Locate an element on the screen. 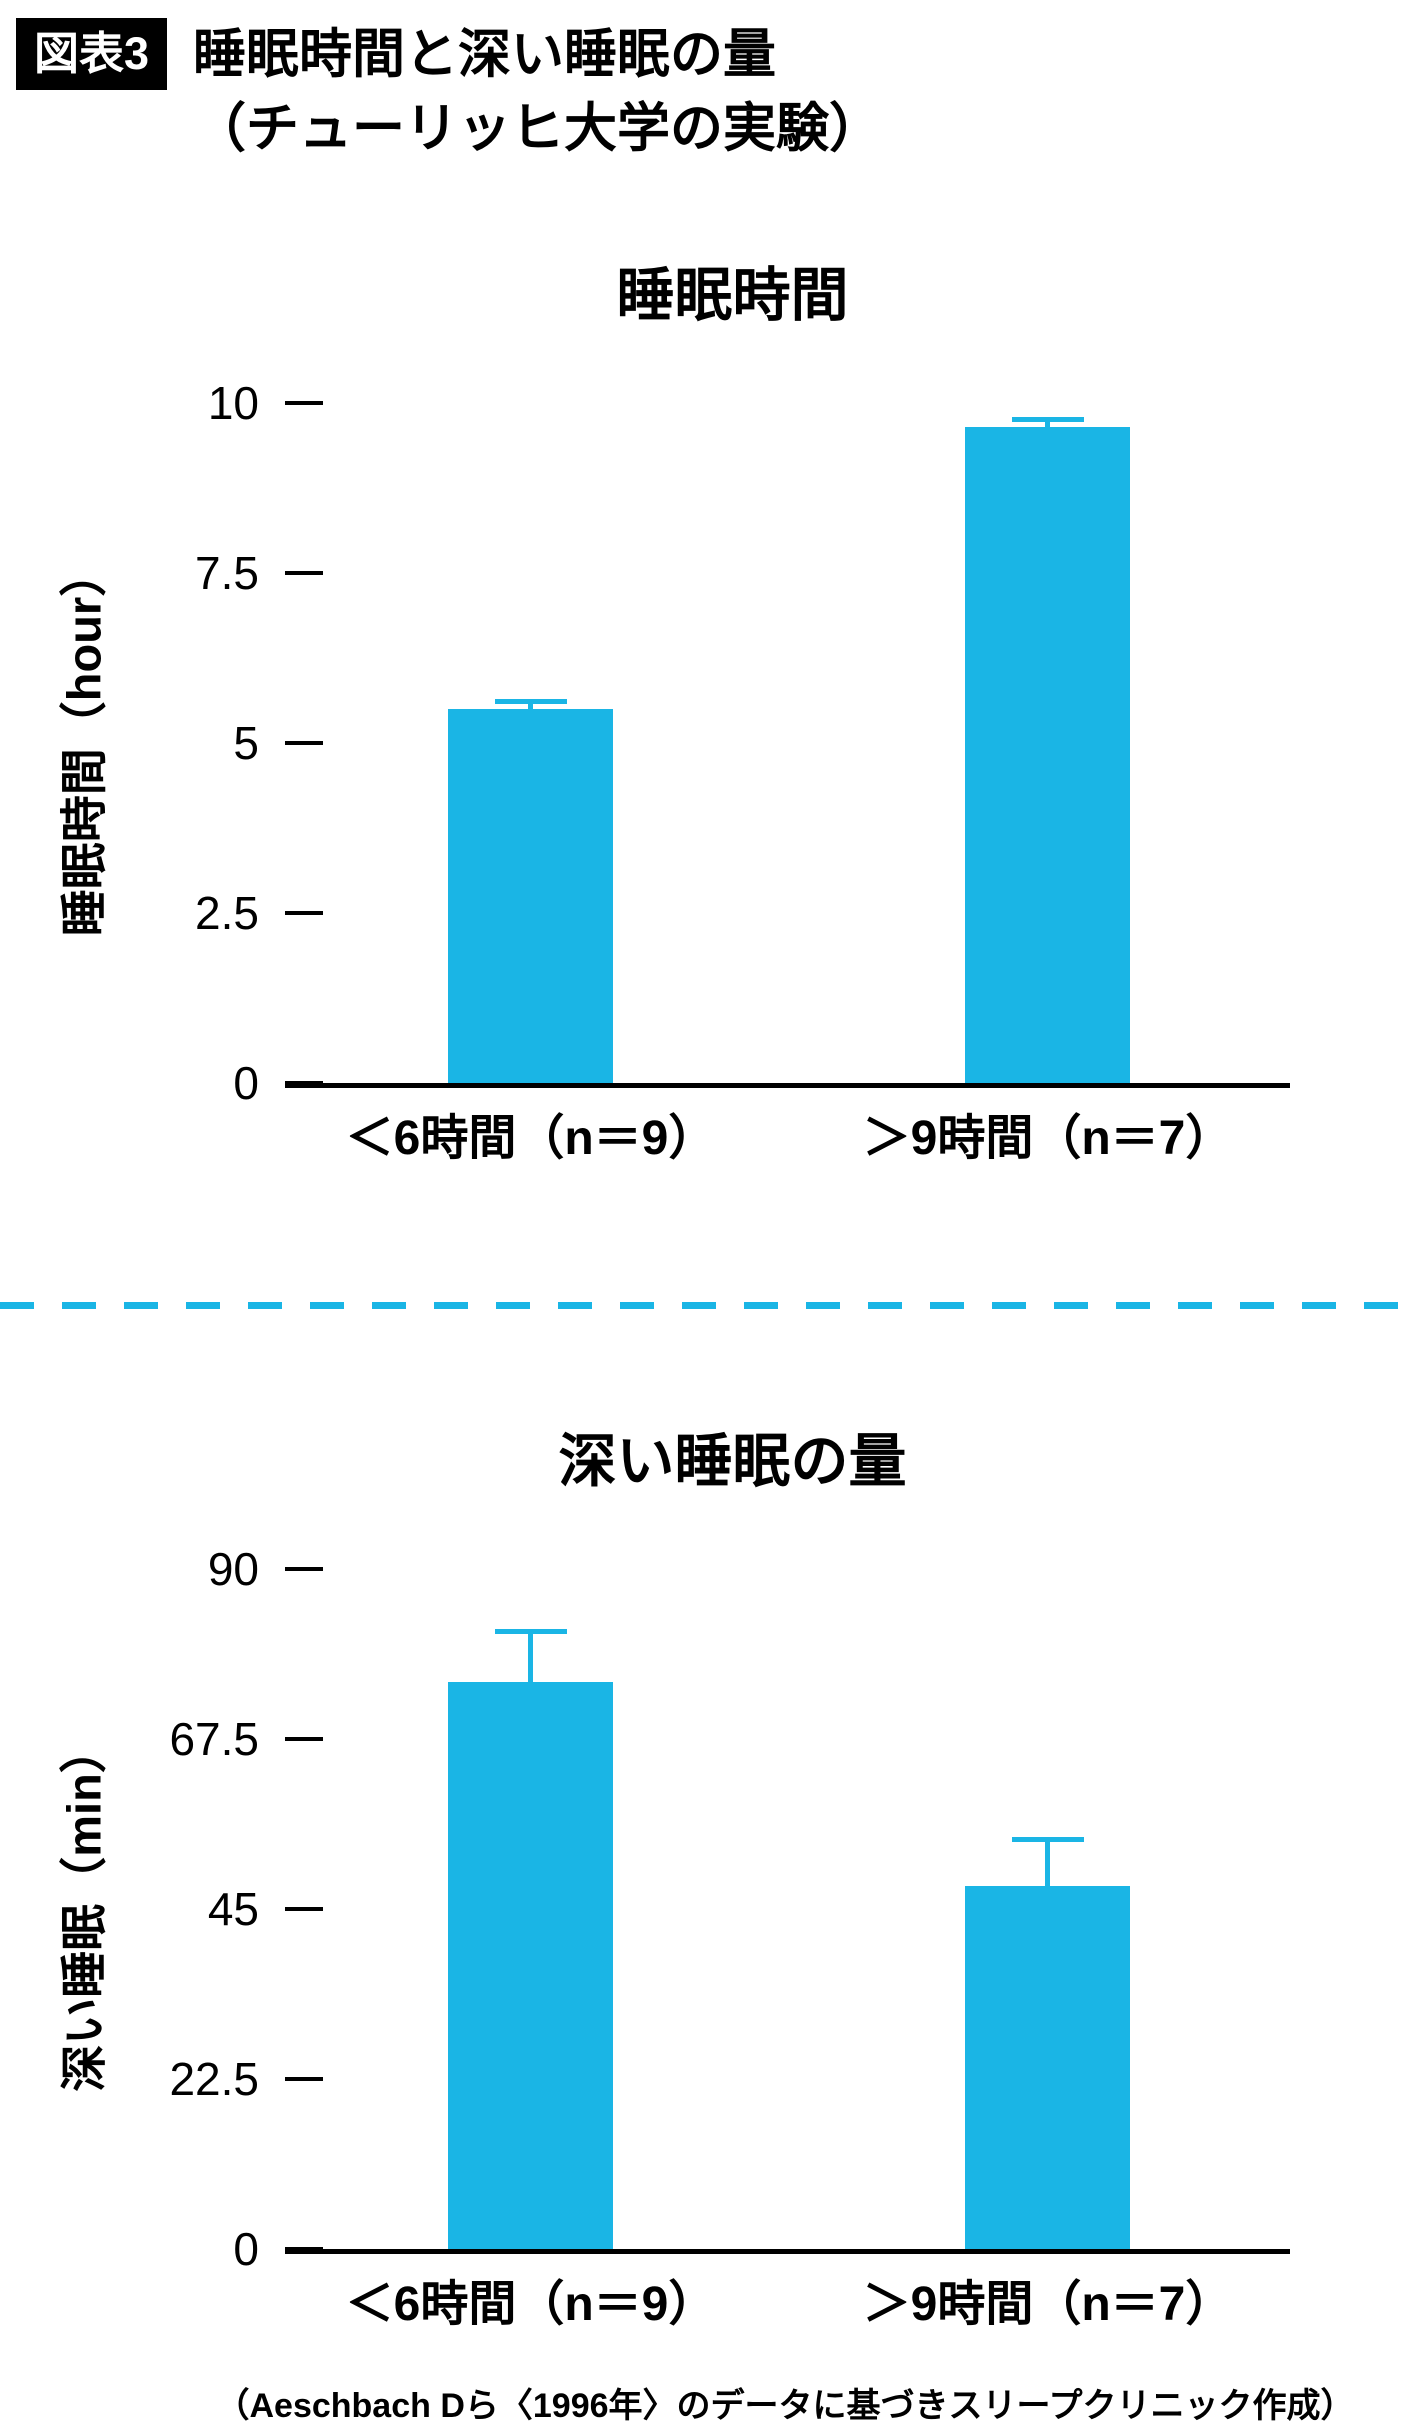 The width and height of the screenshot is (1420, 2427). y-tick-label: 90 is located at coordinates (233, 1568).